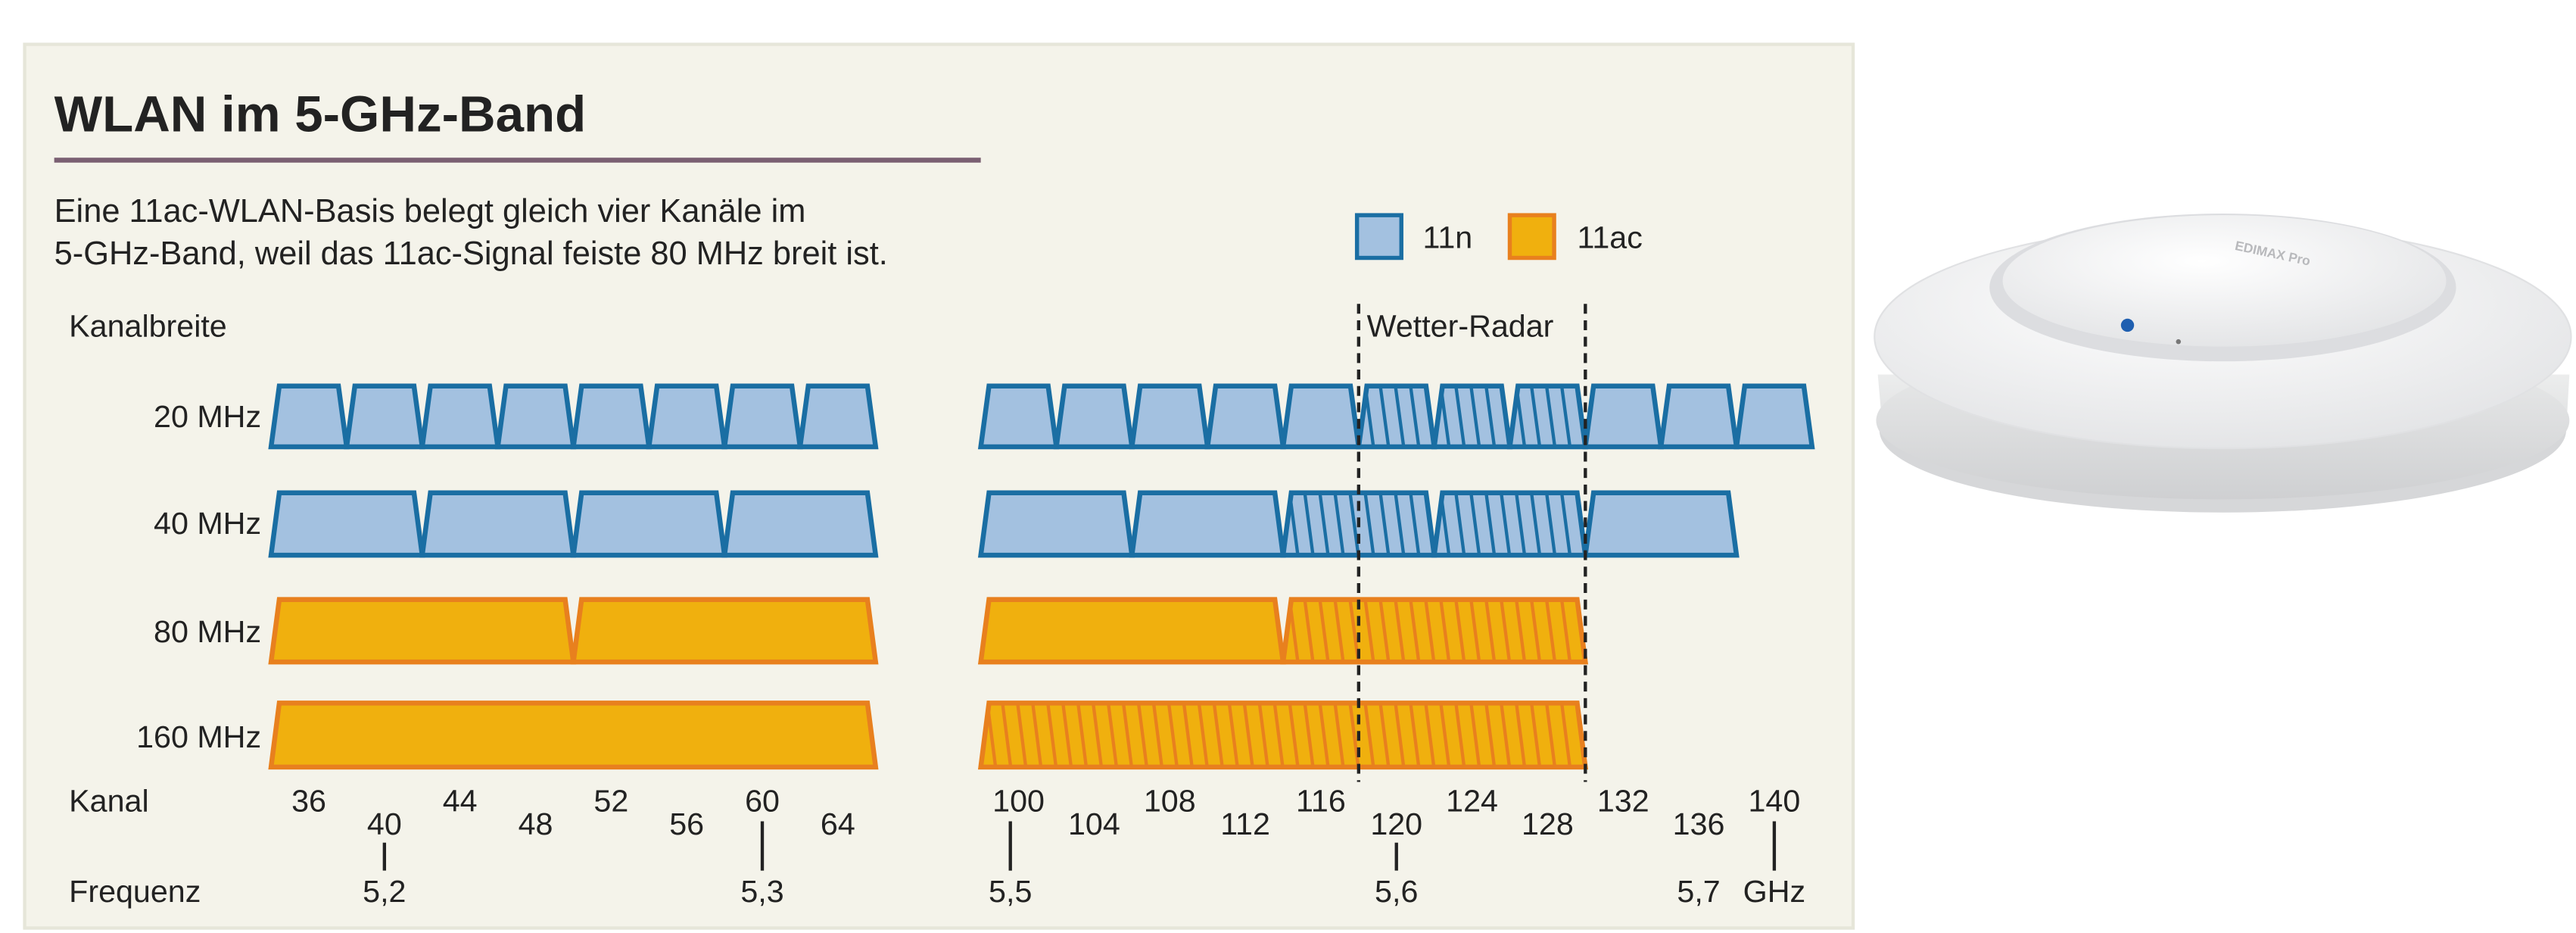 Image resolution: width=2576 pixels, height=933 pixels. What do you see at coordinates (1447, 237) in the screenshot?
I see `legend-label-11n: 11n` at bounding box center [1447, 237].